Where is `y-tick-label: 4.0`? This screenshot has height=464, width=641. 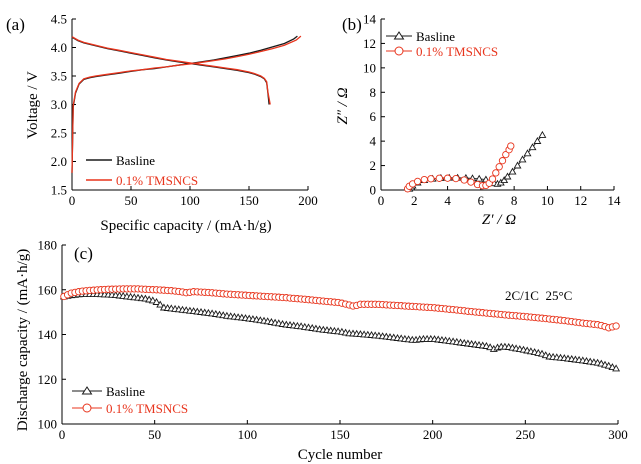
y-tick-label: 4.0 is located at coordinates (59, 47).